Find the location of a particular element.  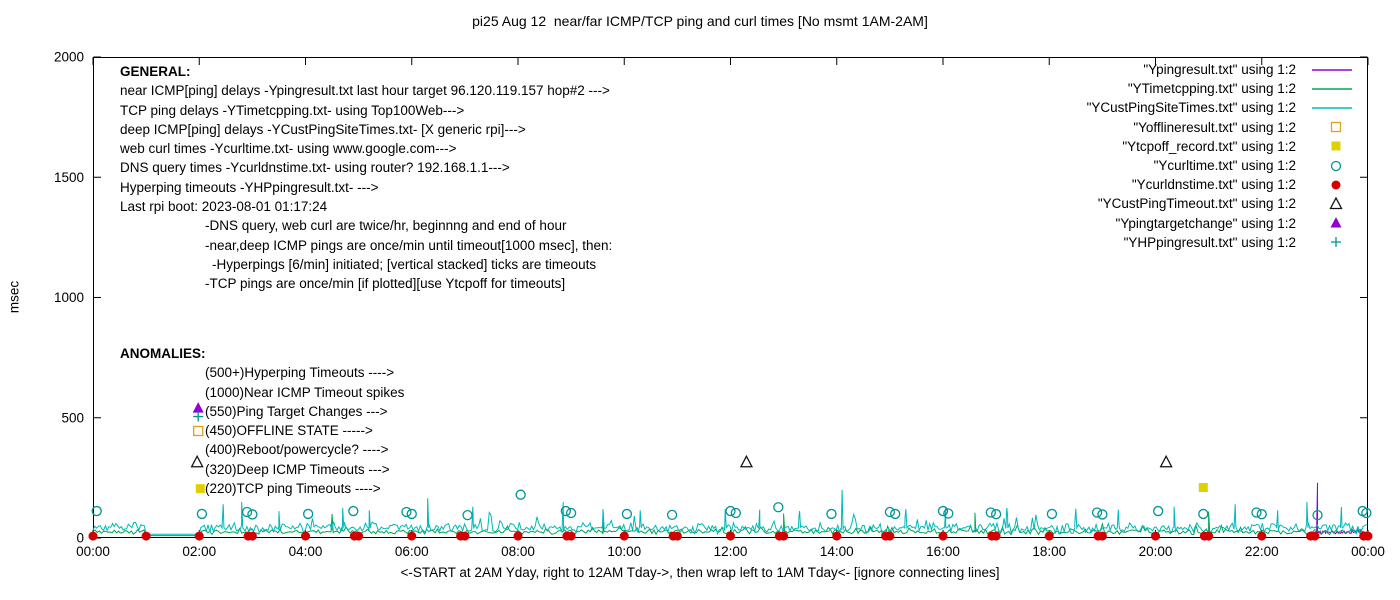

x-tick-label: 12:00 is located at coordinates (731, 551).